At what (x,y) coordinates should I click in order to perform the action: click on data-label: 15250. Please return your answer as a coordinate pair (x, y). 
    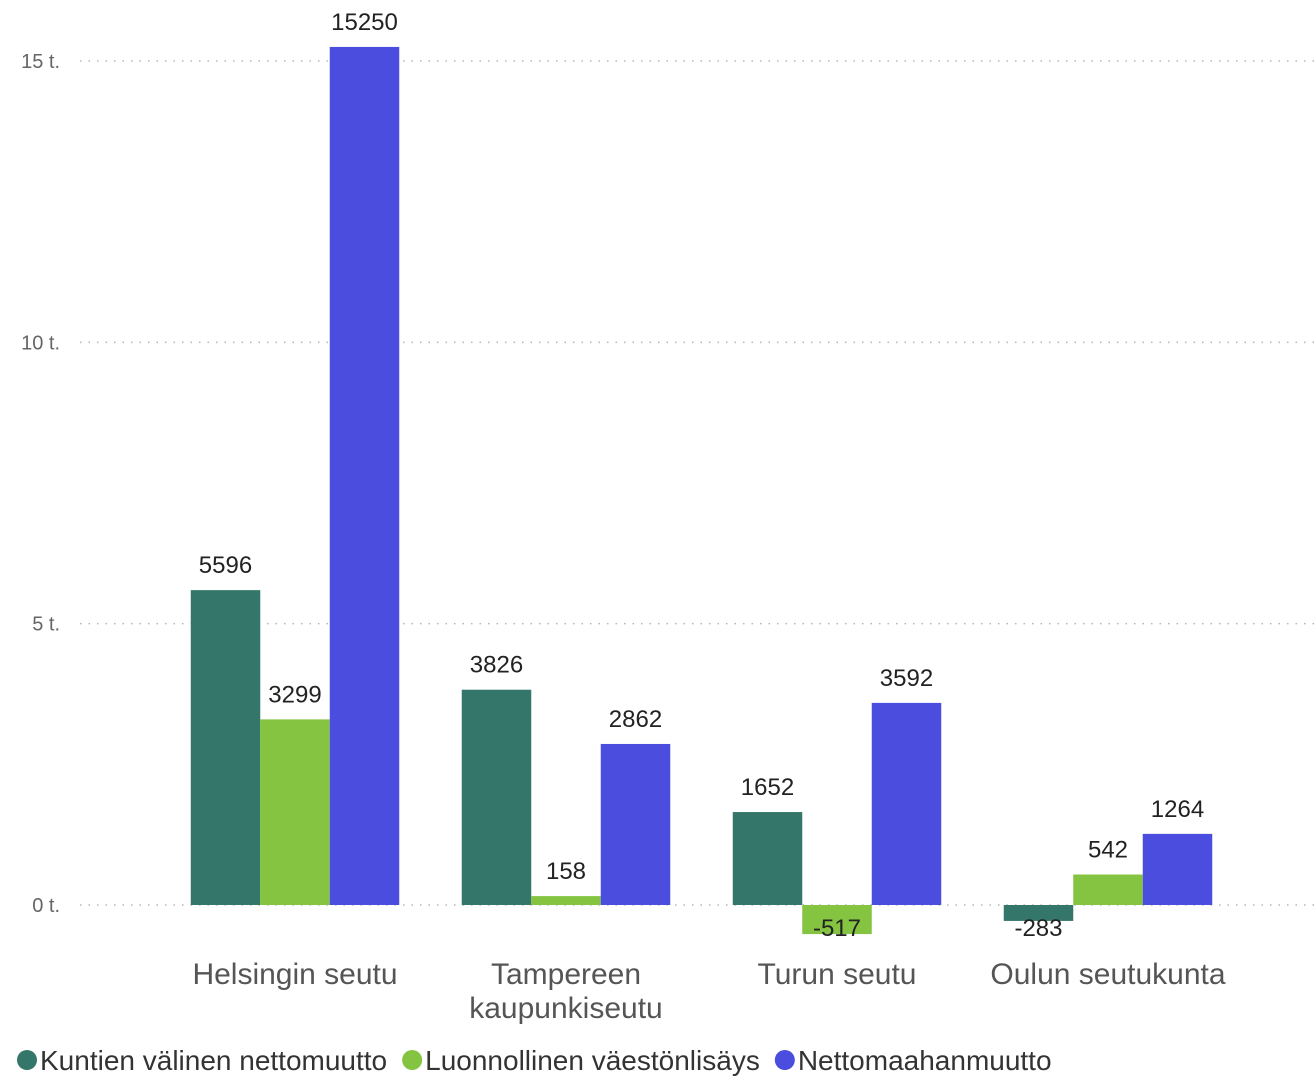
    Looking at the image, I should click on (364, 22).